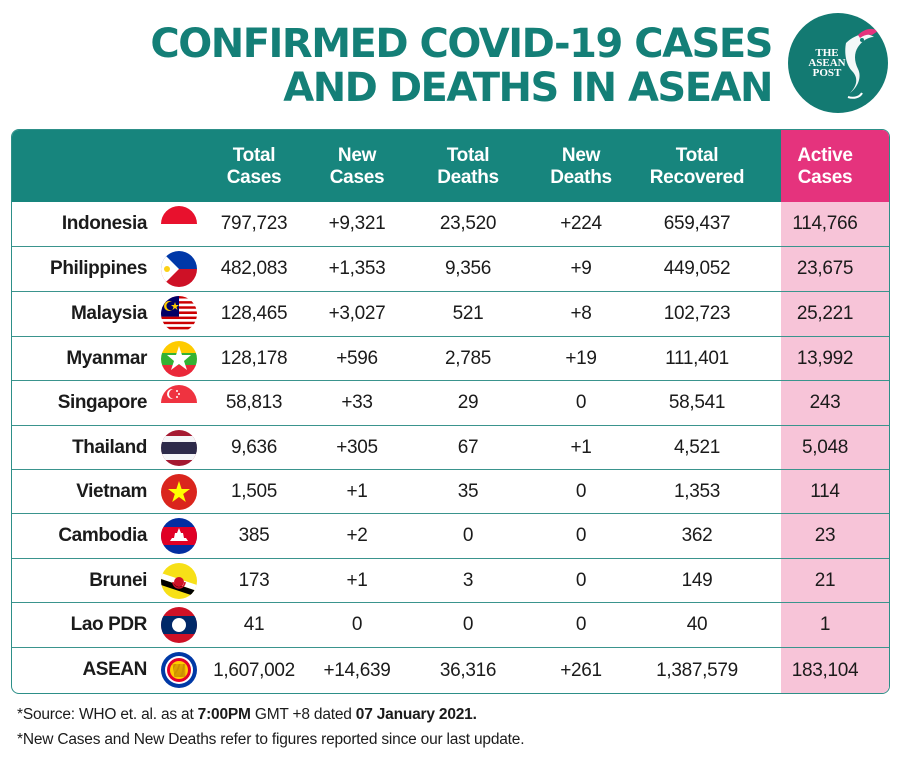 The height and width of the screenshot is (762, 900). I want to click on cell-total-deaths: 67, so click(468, 447).